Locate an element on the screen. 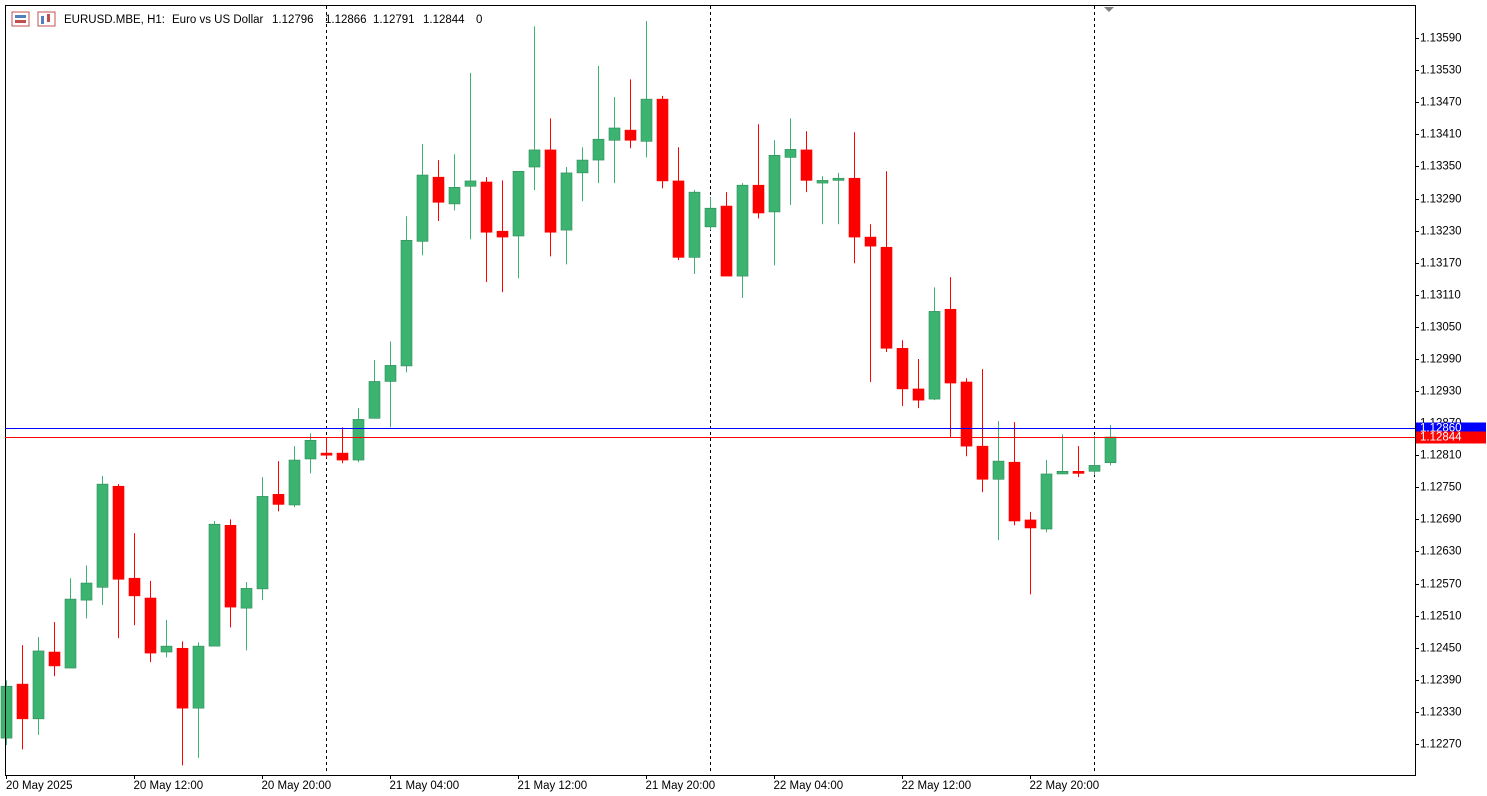 The height and width of the screenshot is (796, 1487). bid-label-box is located at coordinates (1451, 437).